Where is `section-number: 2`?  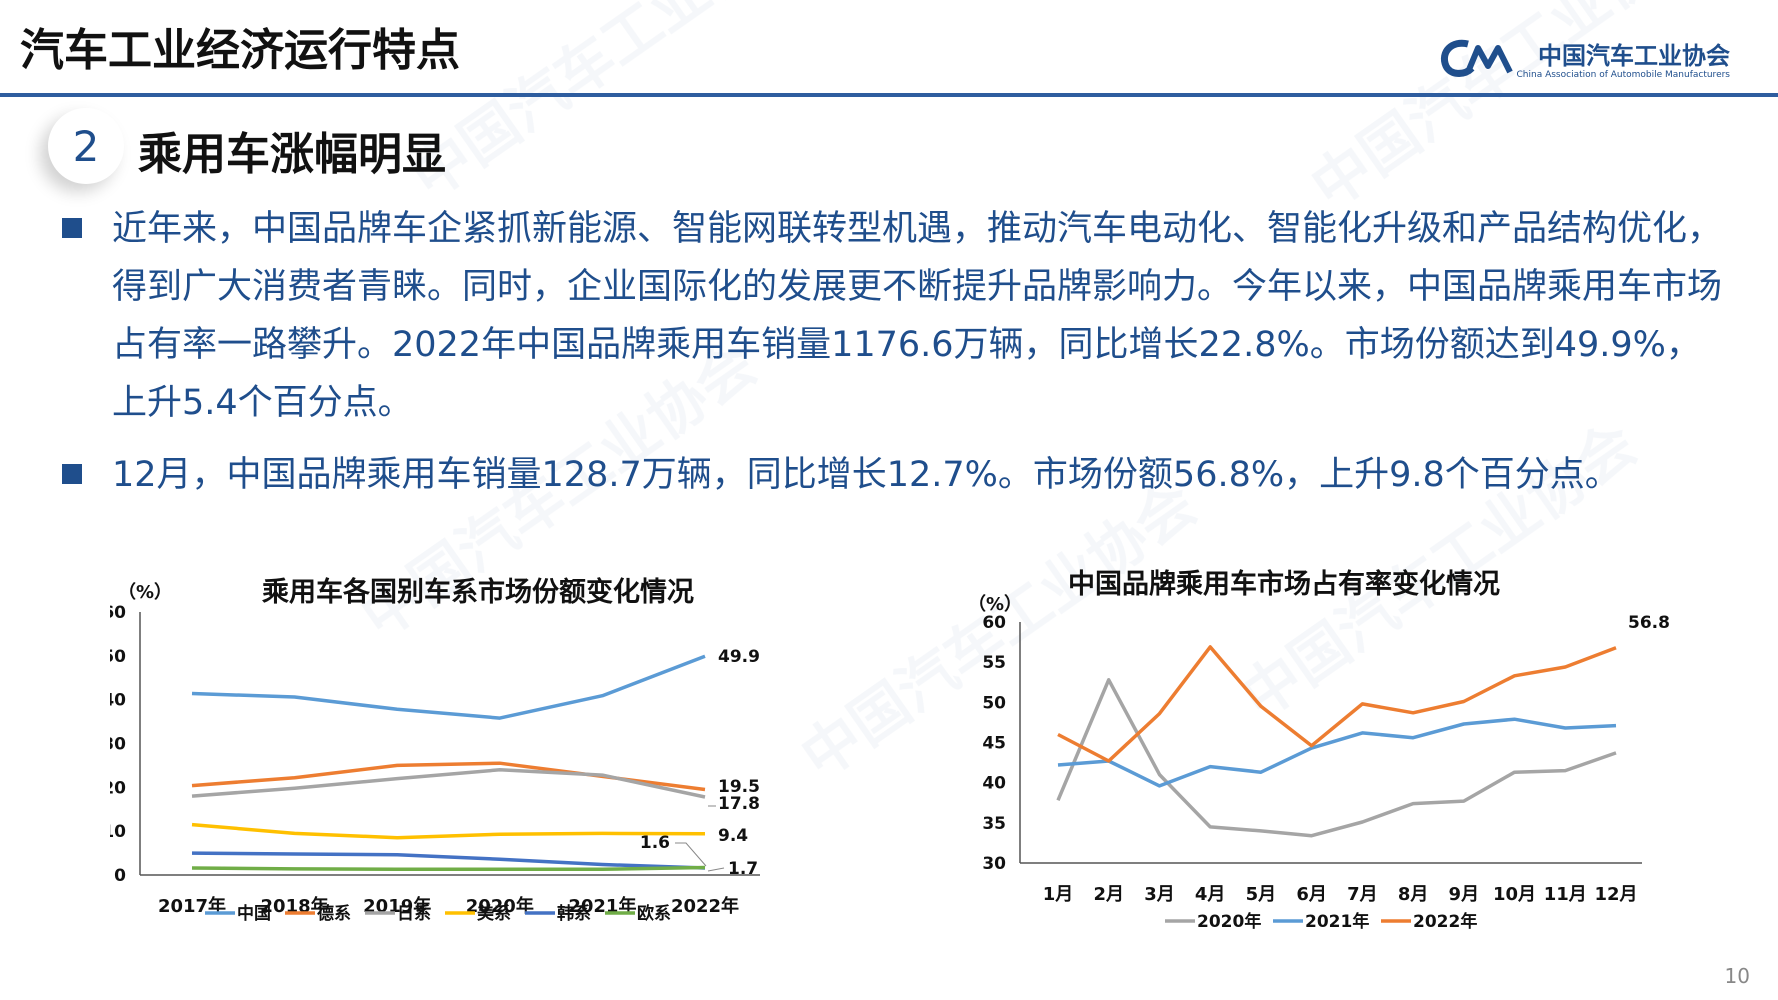 section-number: 2 is located at coordinates (86, 146).